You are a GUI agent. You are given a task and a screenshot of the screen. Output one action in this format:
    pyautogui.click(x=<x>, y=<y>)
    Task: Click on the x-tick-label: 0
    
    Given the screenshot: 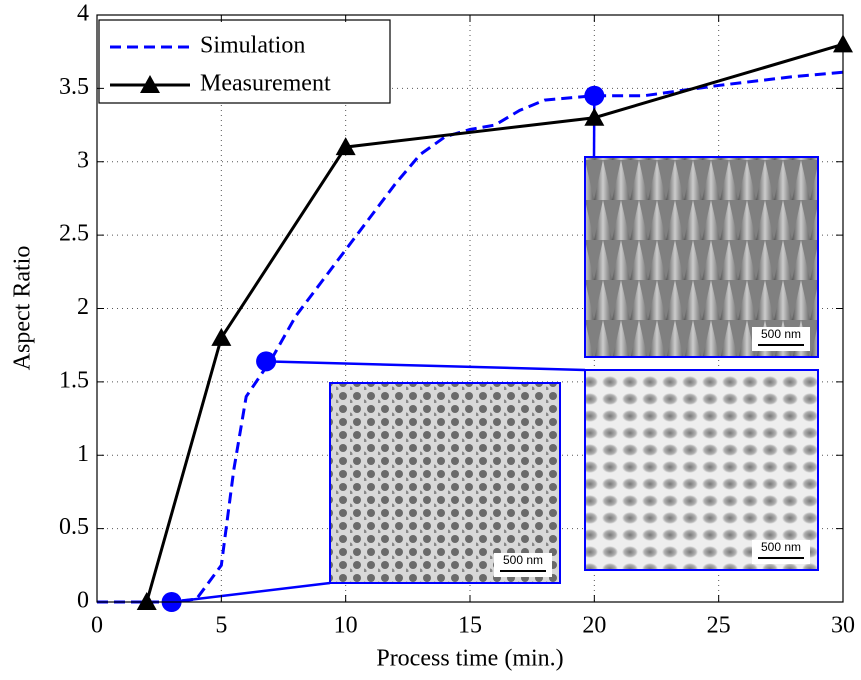 What is the action you would take?
    pyautogui.click(x=97, y=626)
    